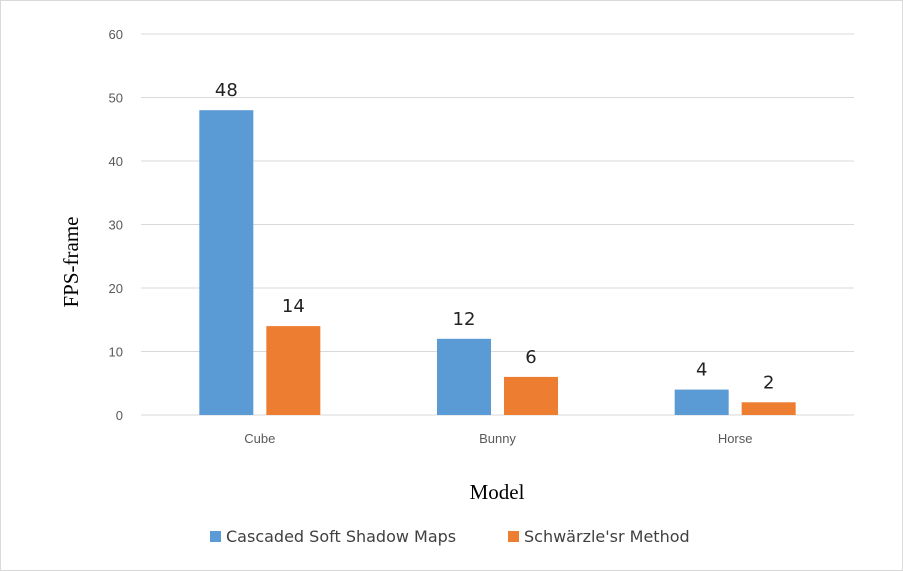 This screenshot has height=571, width=903. I want to click on y-axis-ticks: 0 10 20 30 40 50 60, so click(116, 225).